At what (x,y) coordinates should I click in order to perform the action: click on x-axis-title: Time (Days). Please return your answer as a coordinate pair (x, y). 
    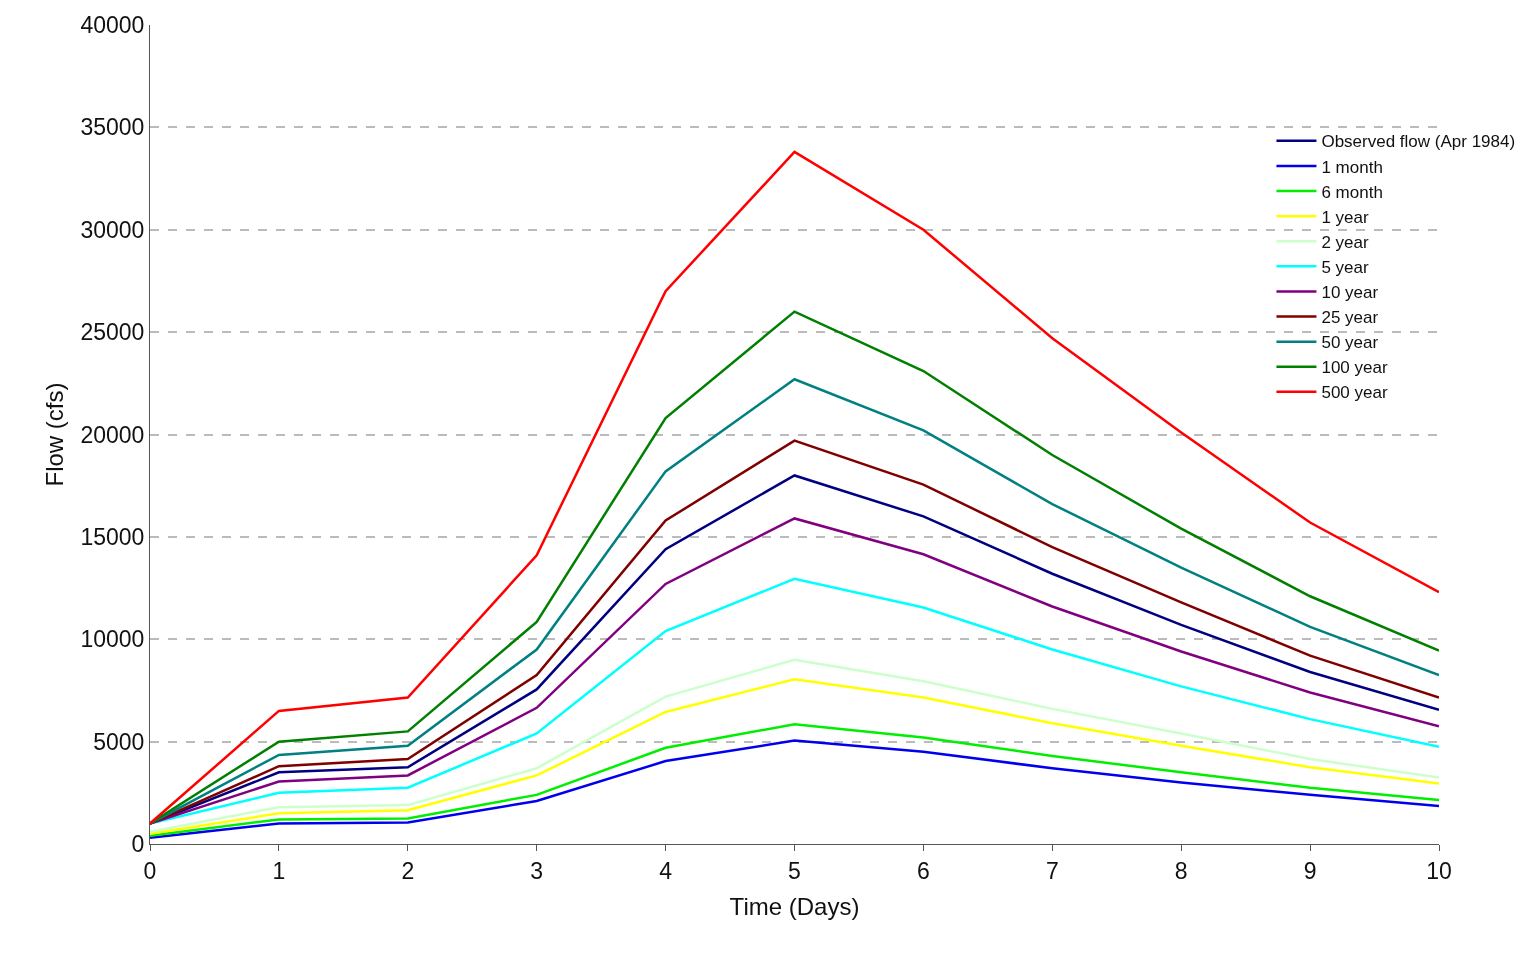
    Looking at the image, I should click on (794, 906).